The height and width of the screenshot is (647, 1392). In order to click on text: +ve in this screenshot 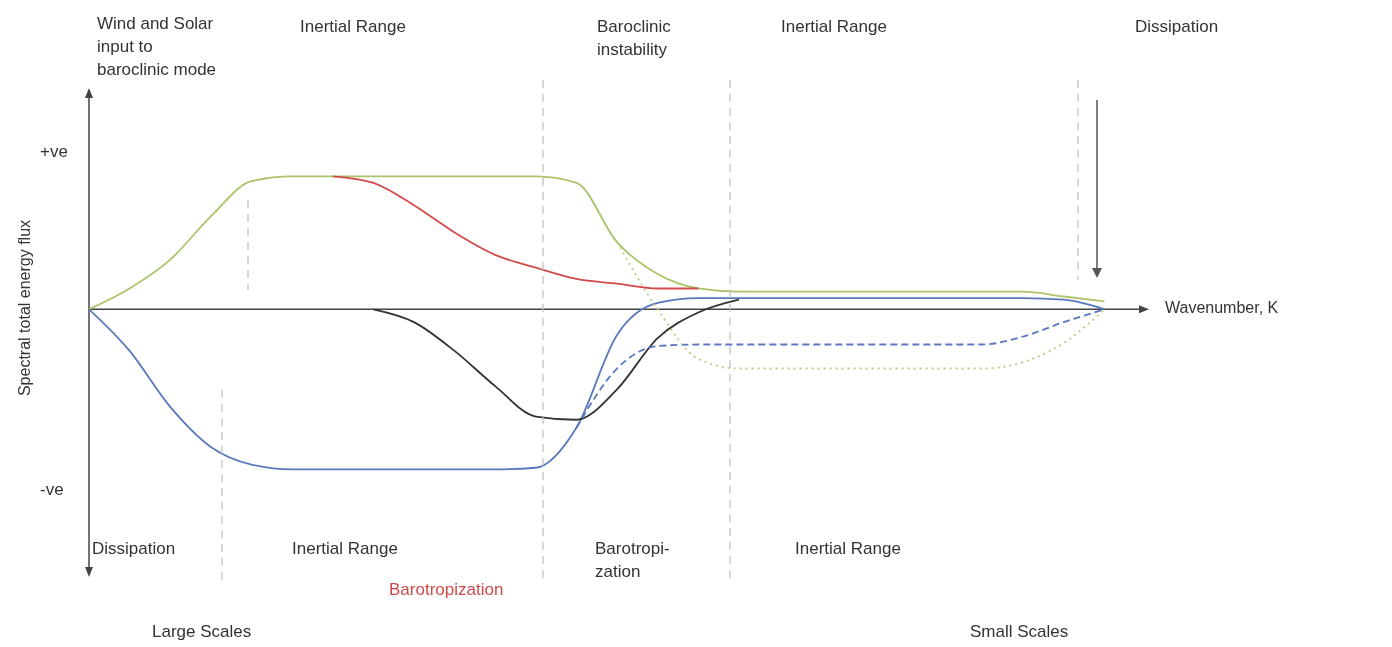, I will do `click(54, 152)`.